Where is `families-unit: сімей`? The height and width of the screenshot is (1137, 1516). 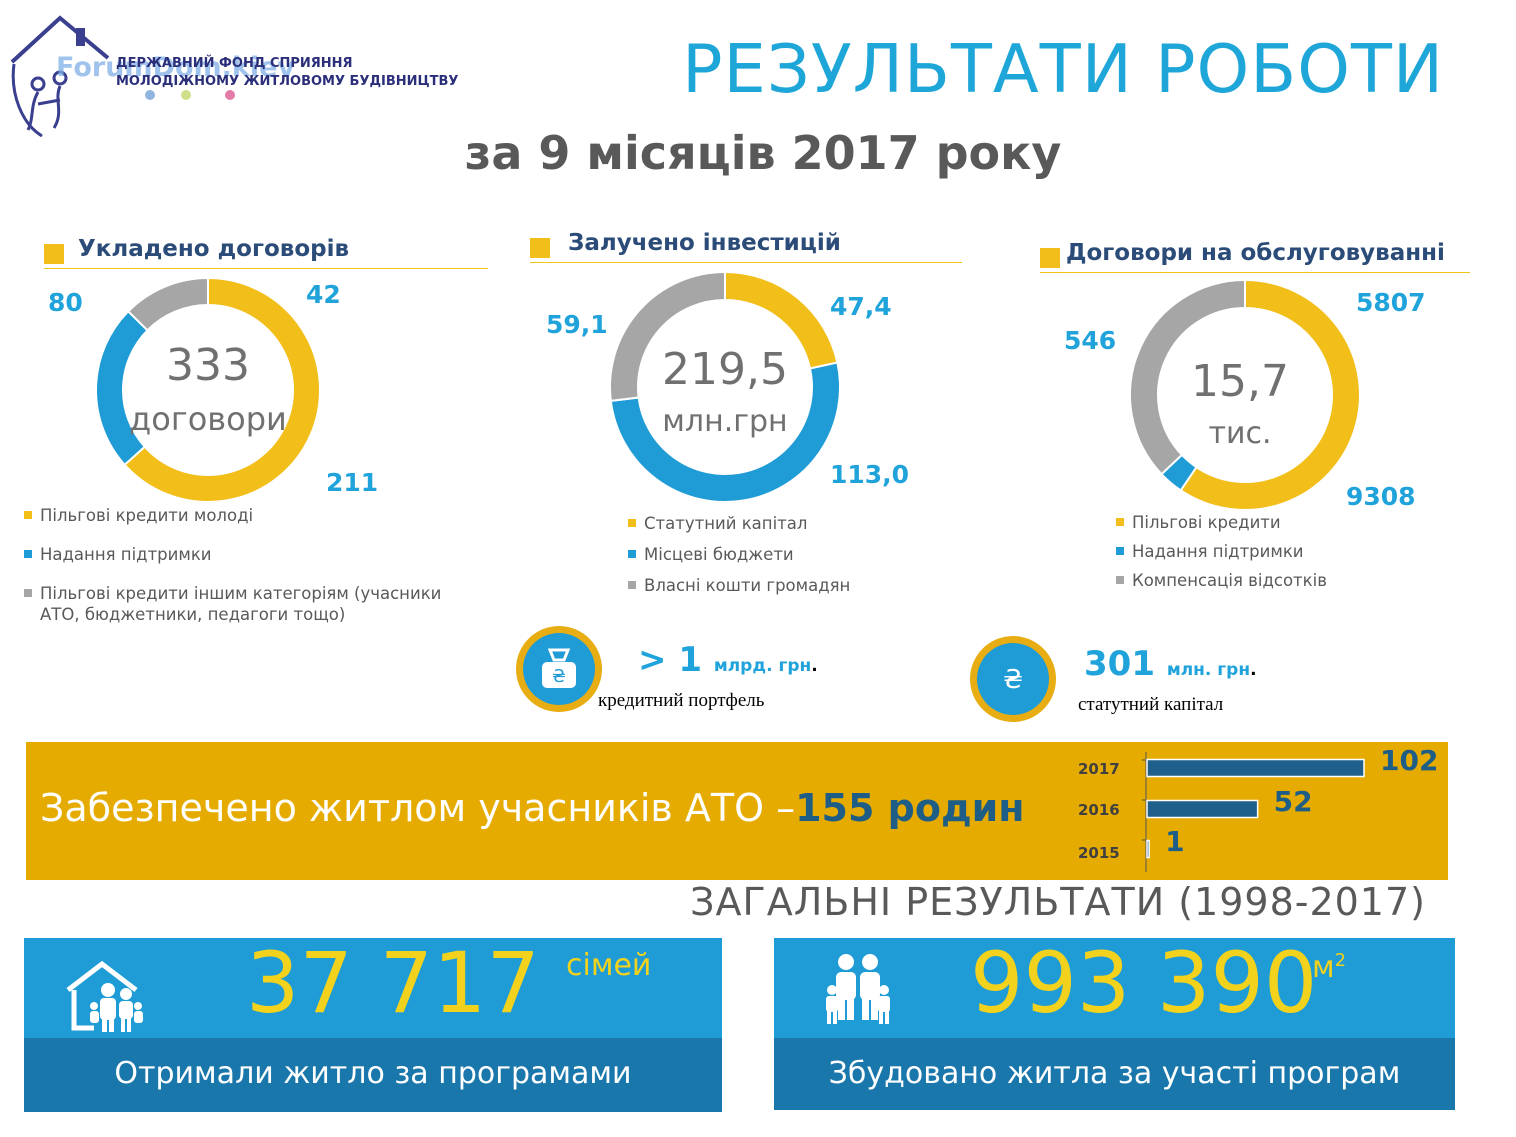
families-unit: сімей is located at coordinates (609, 965).